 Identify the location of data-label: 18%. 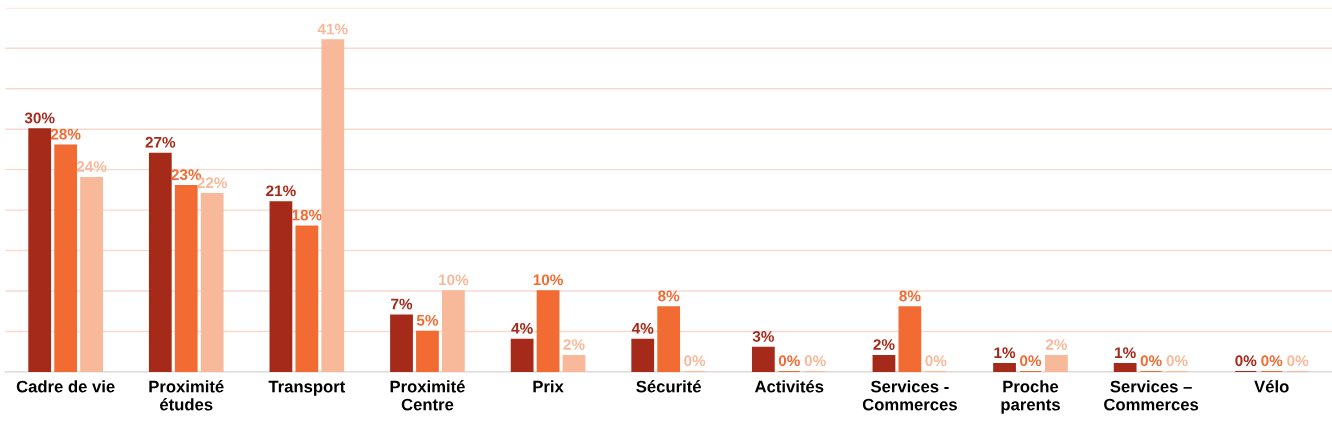
(307, 215).